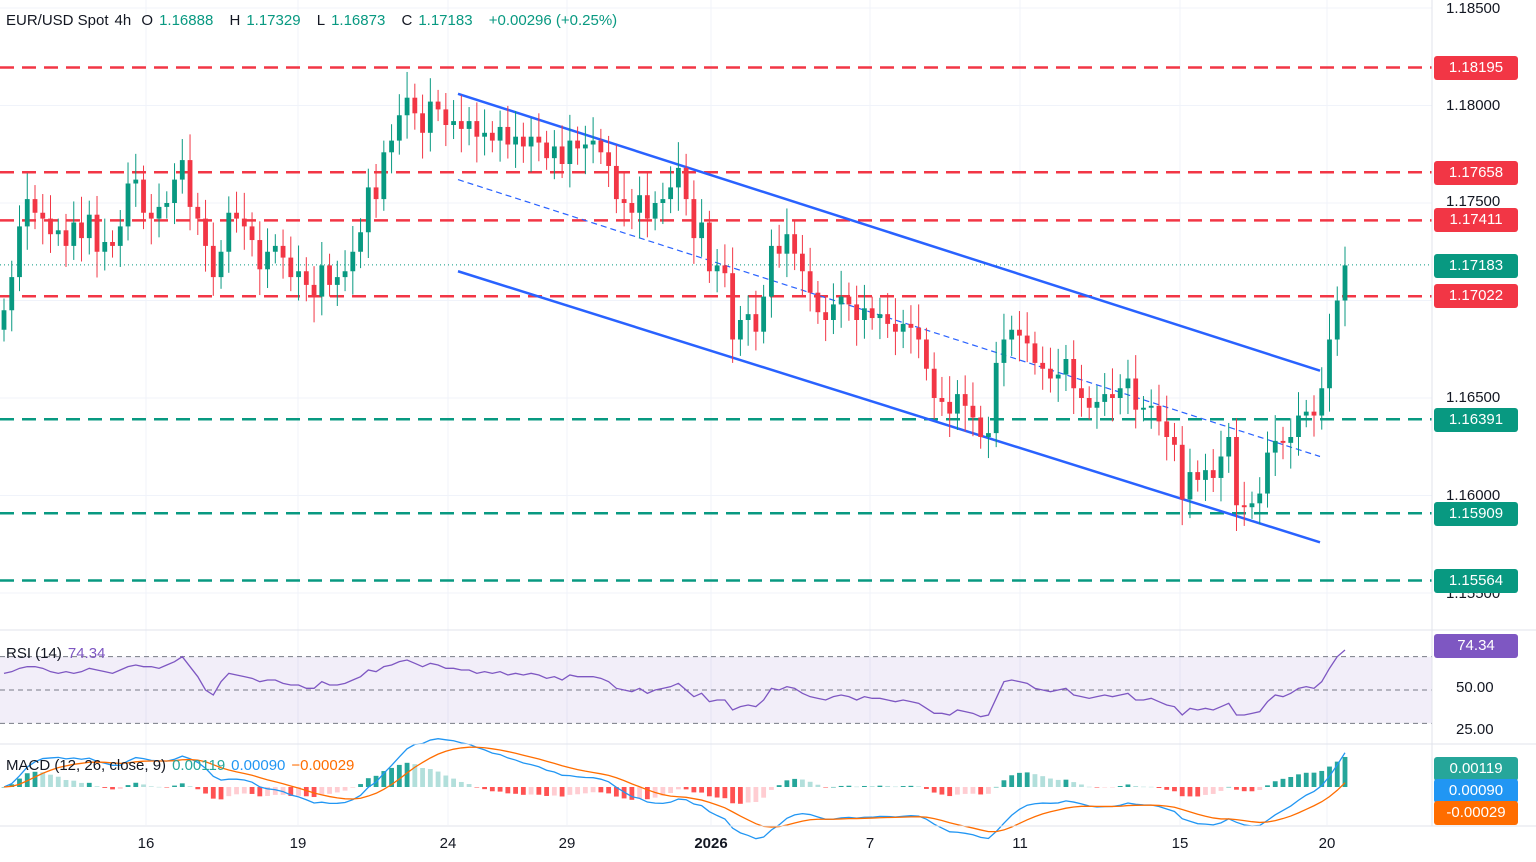  I want to click on date-tick: 24, so click(448, 843).